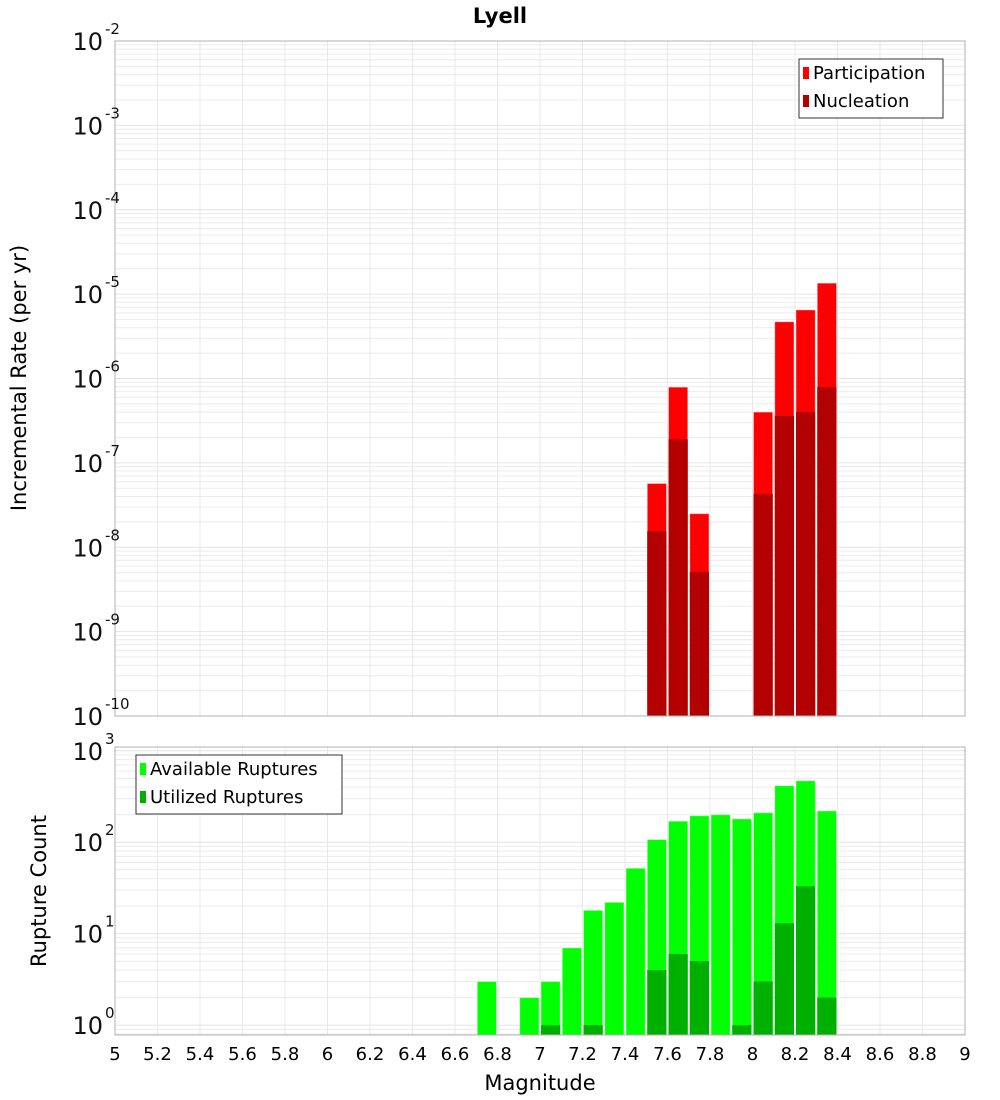 This screenshot has width=1000, height=1100. Describe the element at coordinates (500, 16) in the screenshot. I see `chart-title: Lyell` at that location.